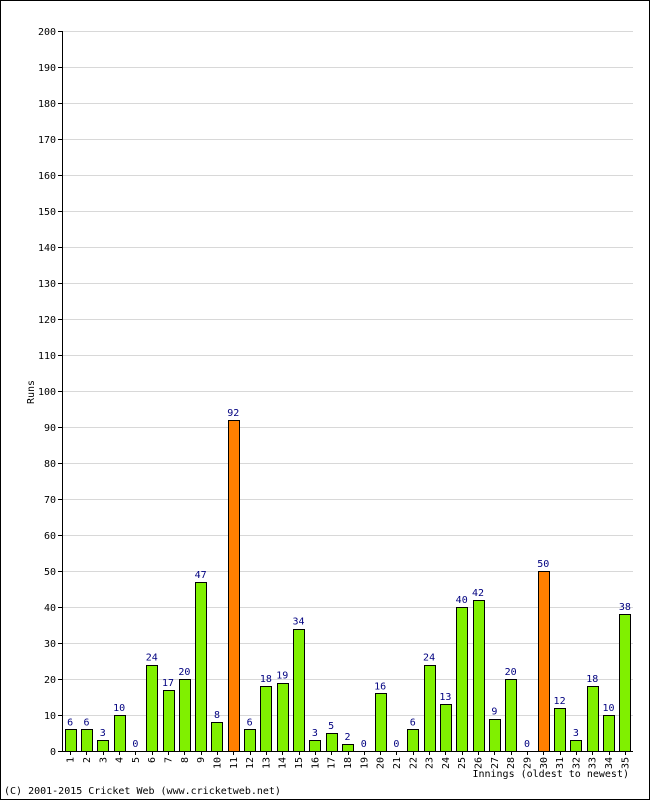 Image resolution: width=650 pixels, height=800 pixels. What do you see at coordinates (331, 726) in the screenshot?
I see `data-label: 5` at bounding box center [331, 726].